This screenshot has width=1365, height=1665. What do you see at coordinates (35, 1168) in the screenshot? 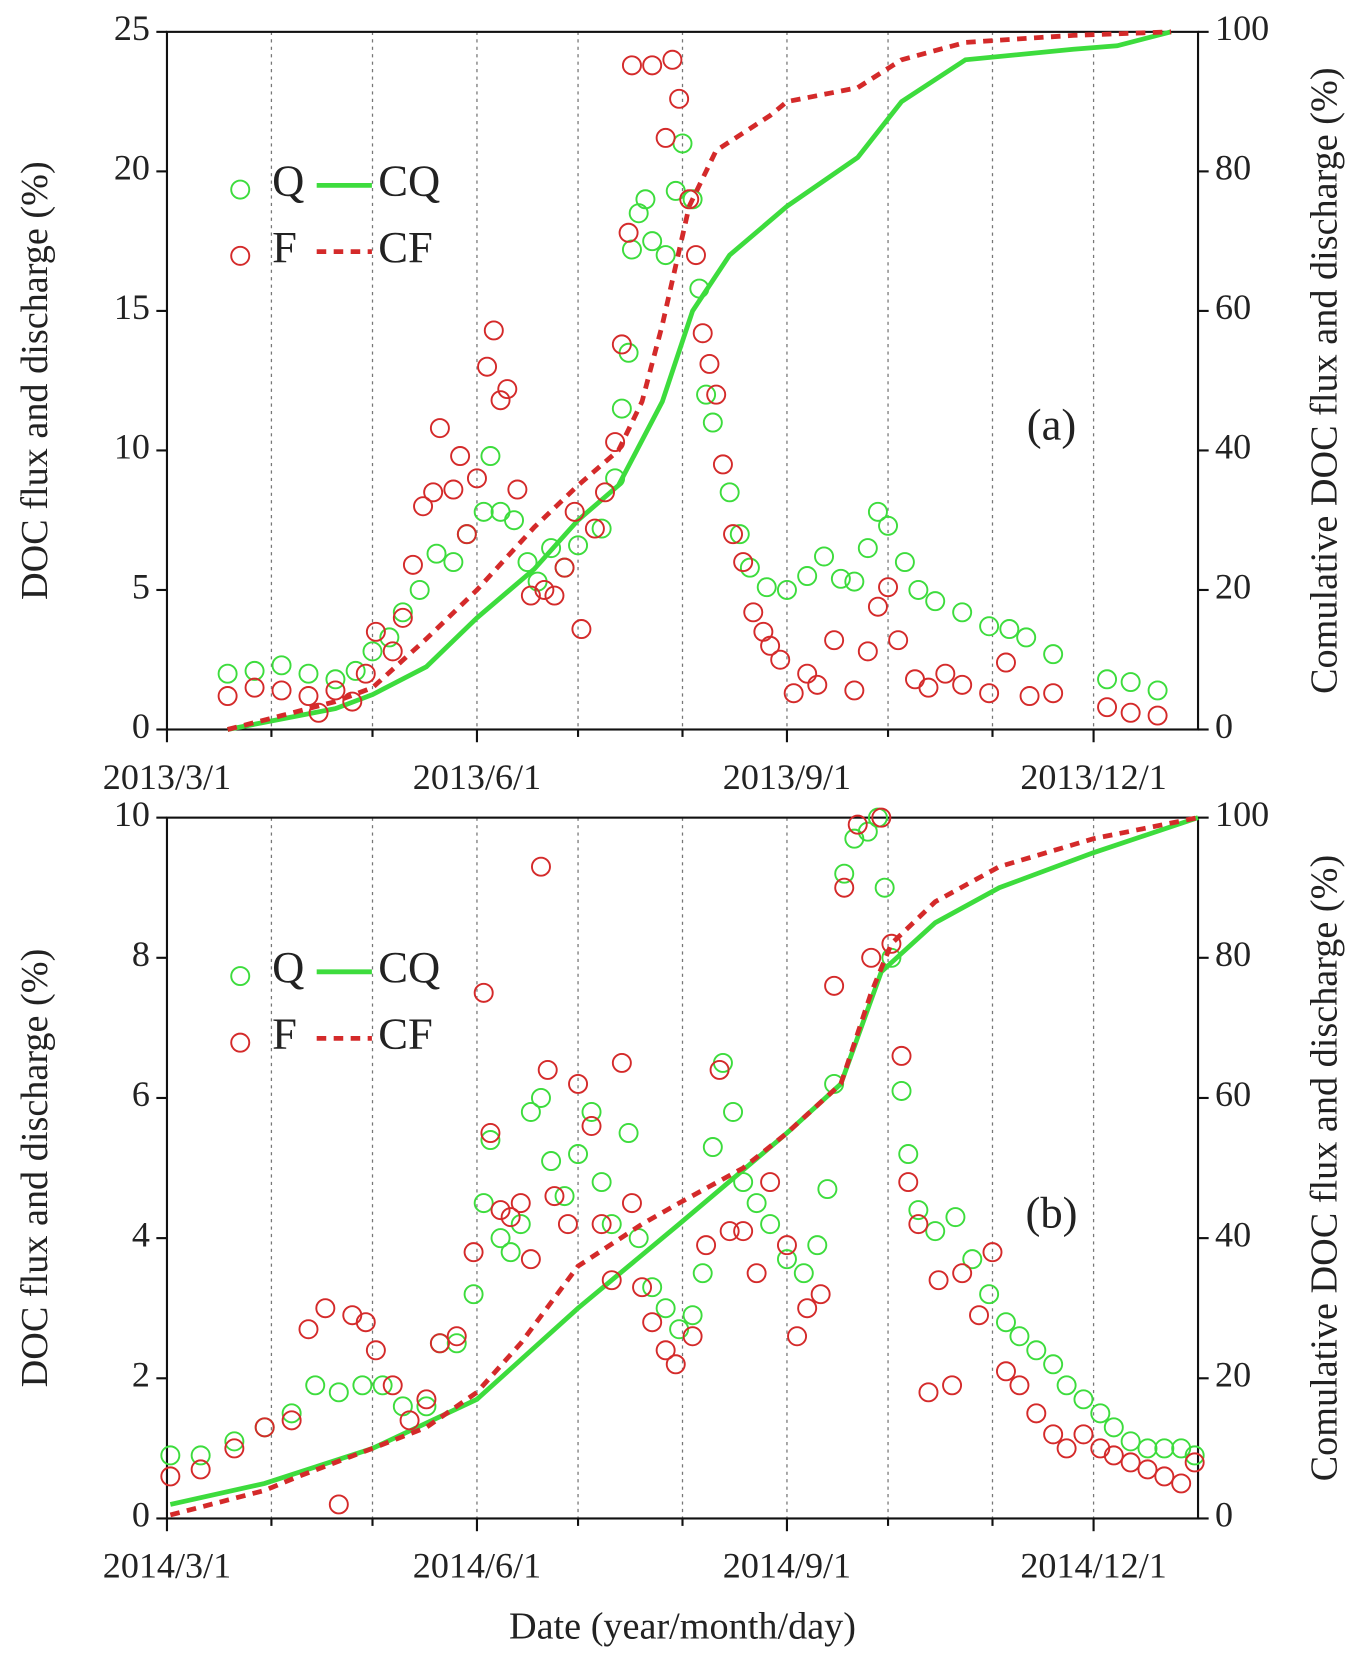
I see `y-axis-label: DOC flux and discharge (%)` at bounding box center [35, 1168].